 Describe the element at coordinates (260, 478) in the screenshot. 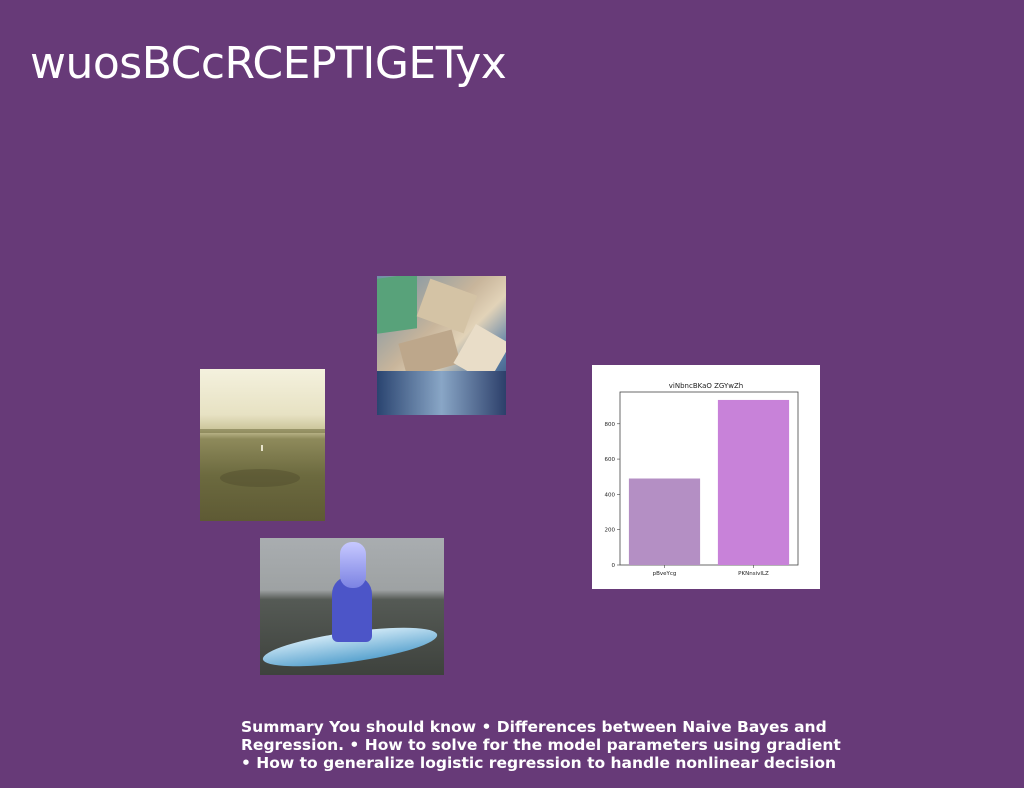

I see `wave` at that location.